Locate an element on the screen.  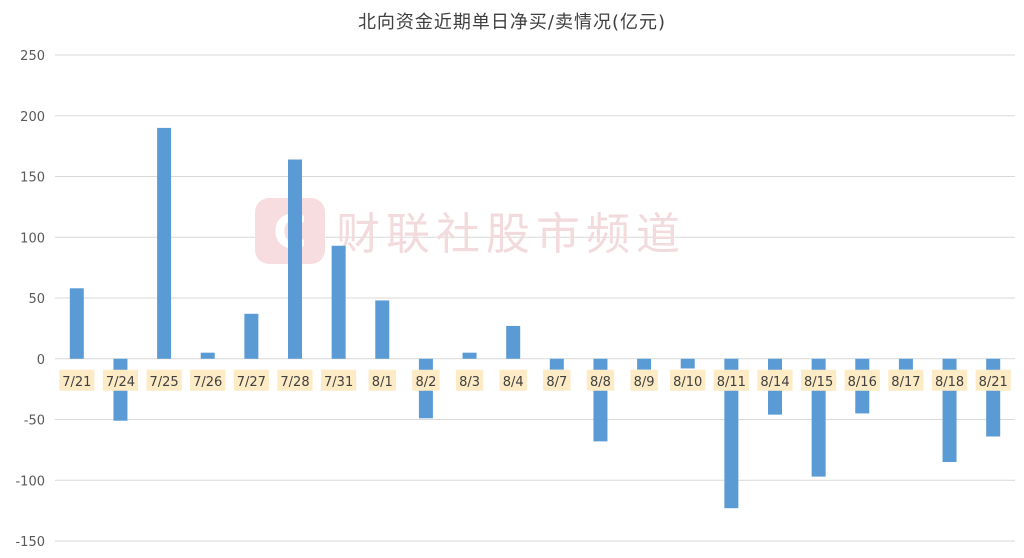
y-tick-label: -50 is located at coordinates (34, 421).